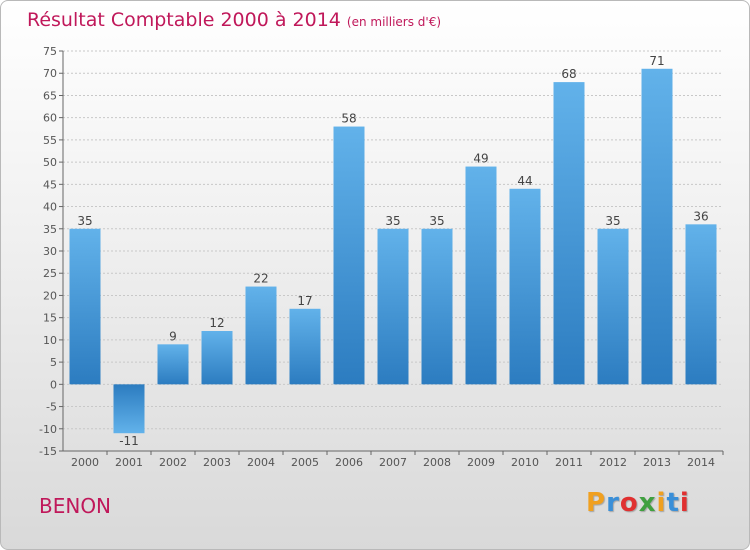 This screenshot has width=750, height=550. I want to click on data-label: 22, so click(260, 279).